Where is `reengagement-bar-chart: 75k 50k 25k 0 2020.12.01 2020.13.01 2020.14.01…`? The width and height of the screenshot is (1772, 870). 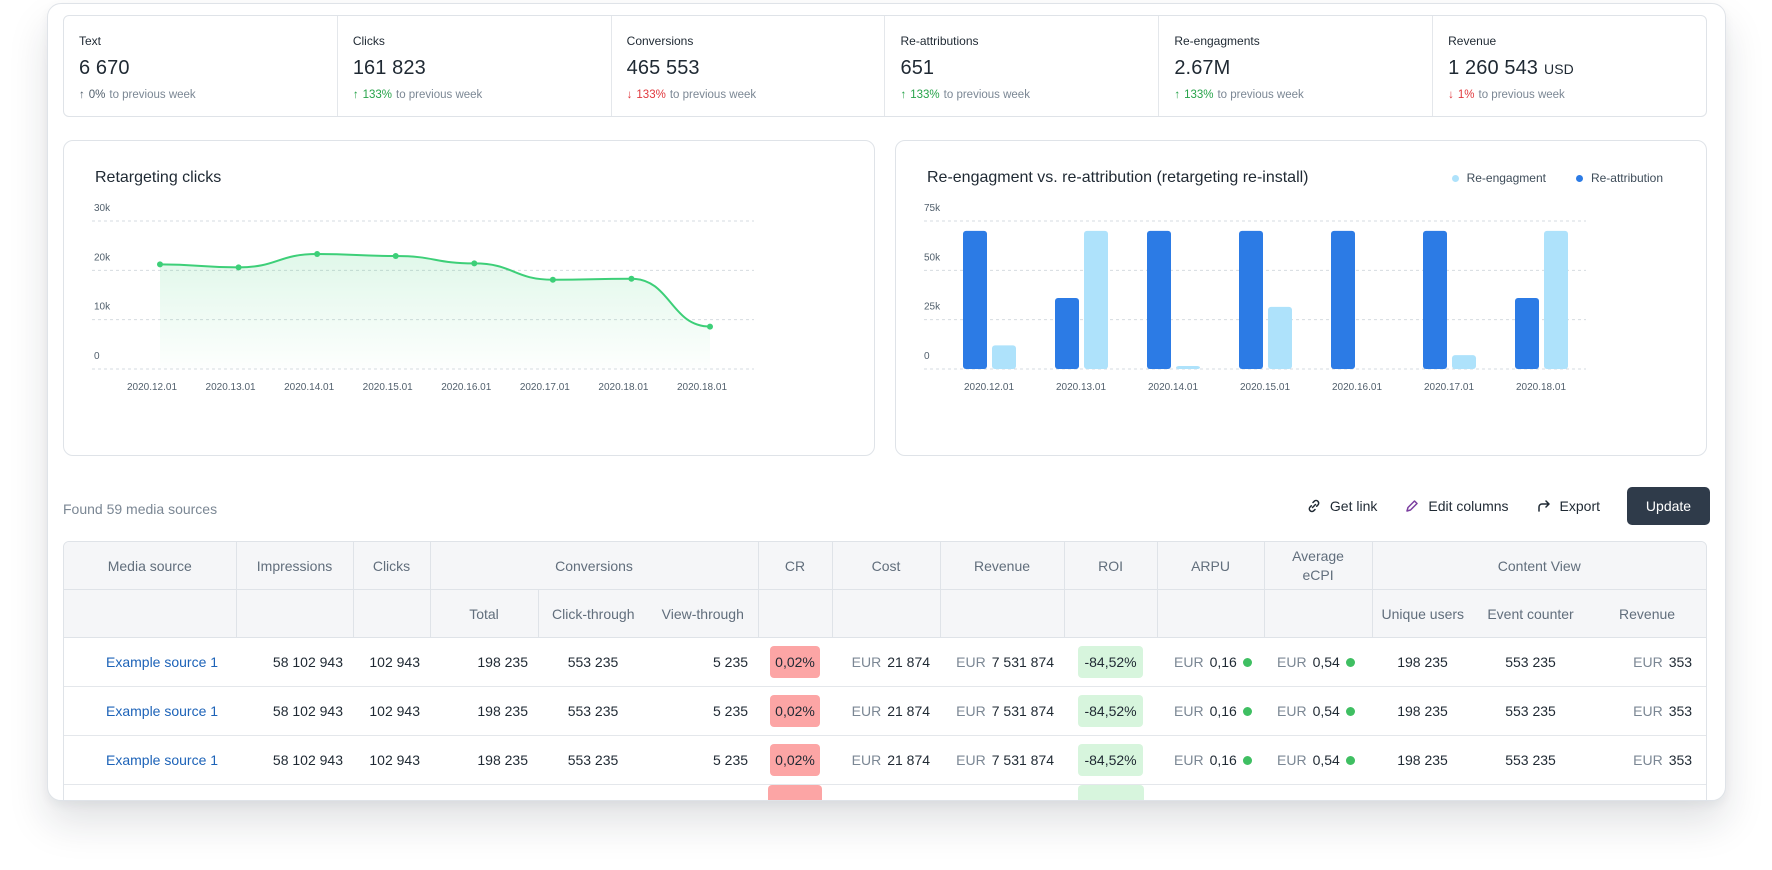 reengagement-bar-chart: 75k 50k 25k 0 2020.12.01 2020.13.01 2020.14.01… is located at coordinates (1255, 298).